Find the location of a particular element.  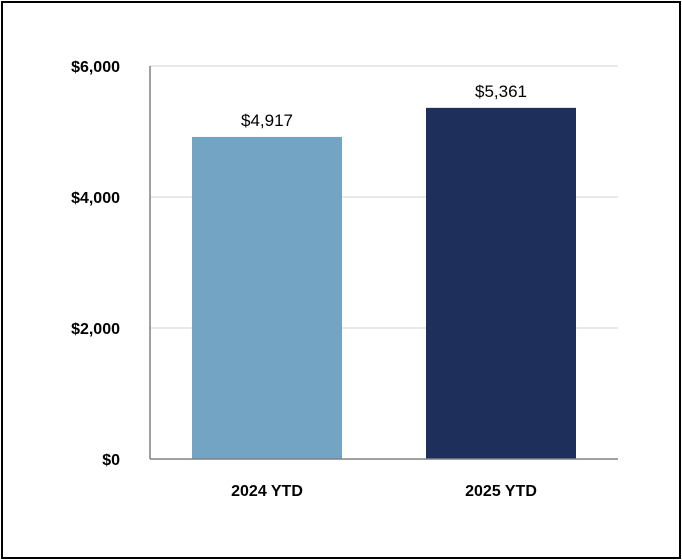

x-axis-categories: 2024 YTD 2025 YTD is located at coordinates (384, 491).